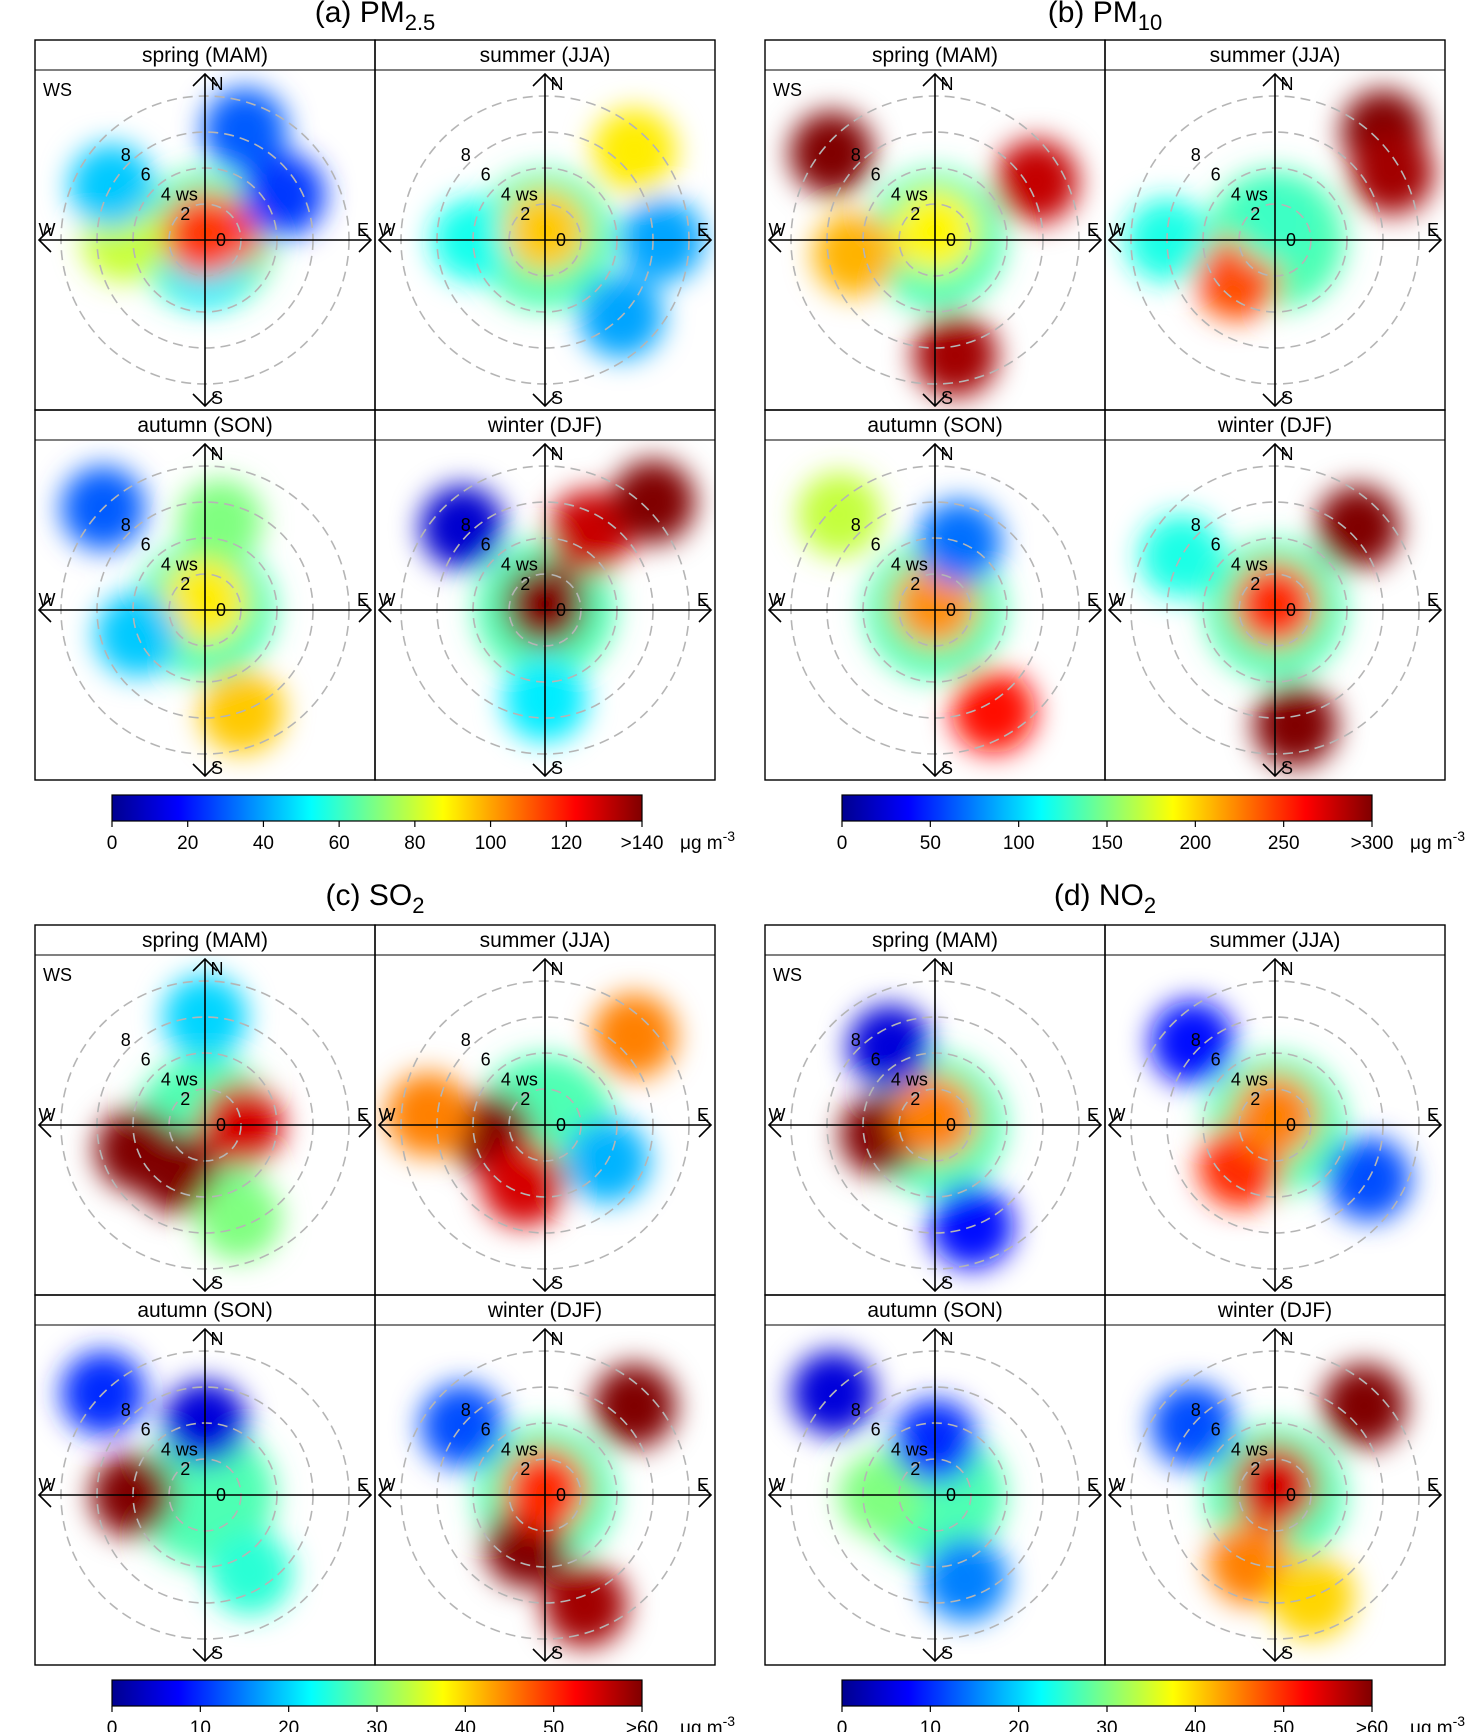 Image resolution: width=1473 pixels, height=1732 pixels. I want to click on ws-axis-label: WS, so click(57, 975).